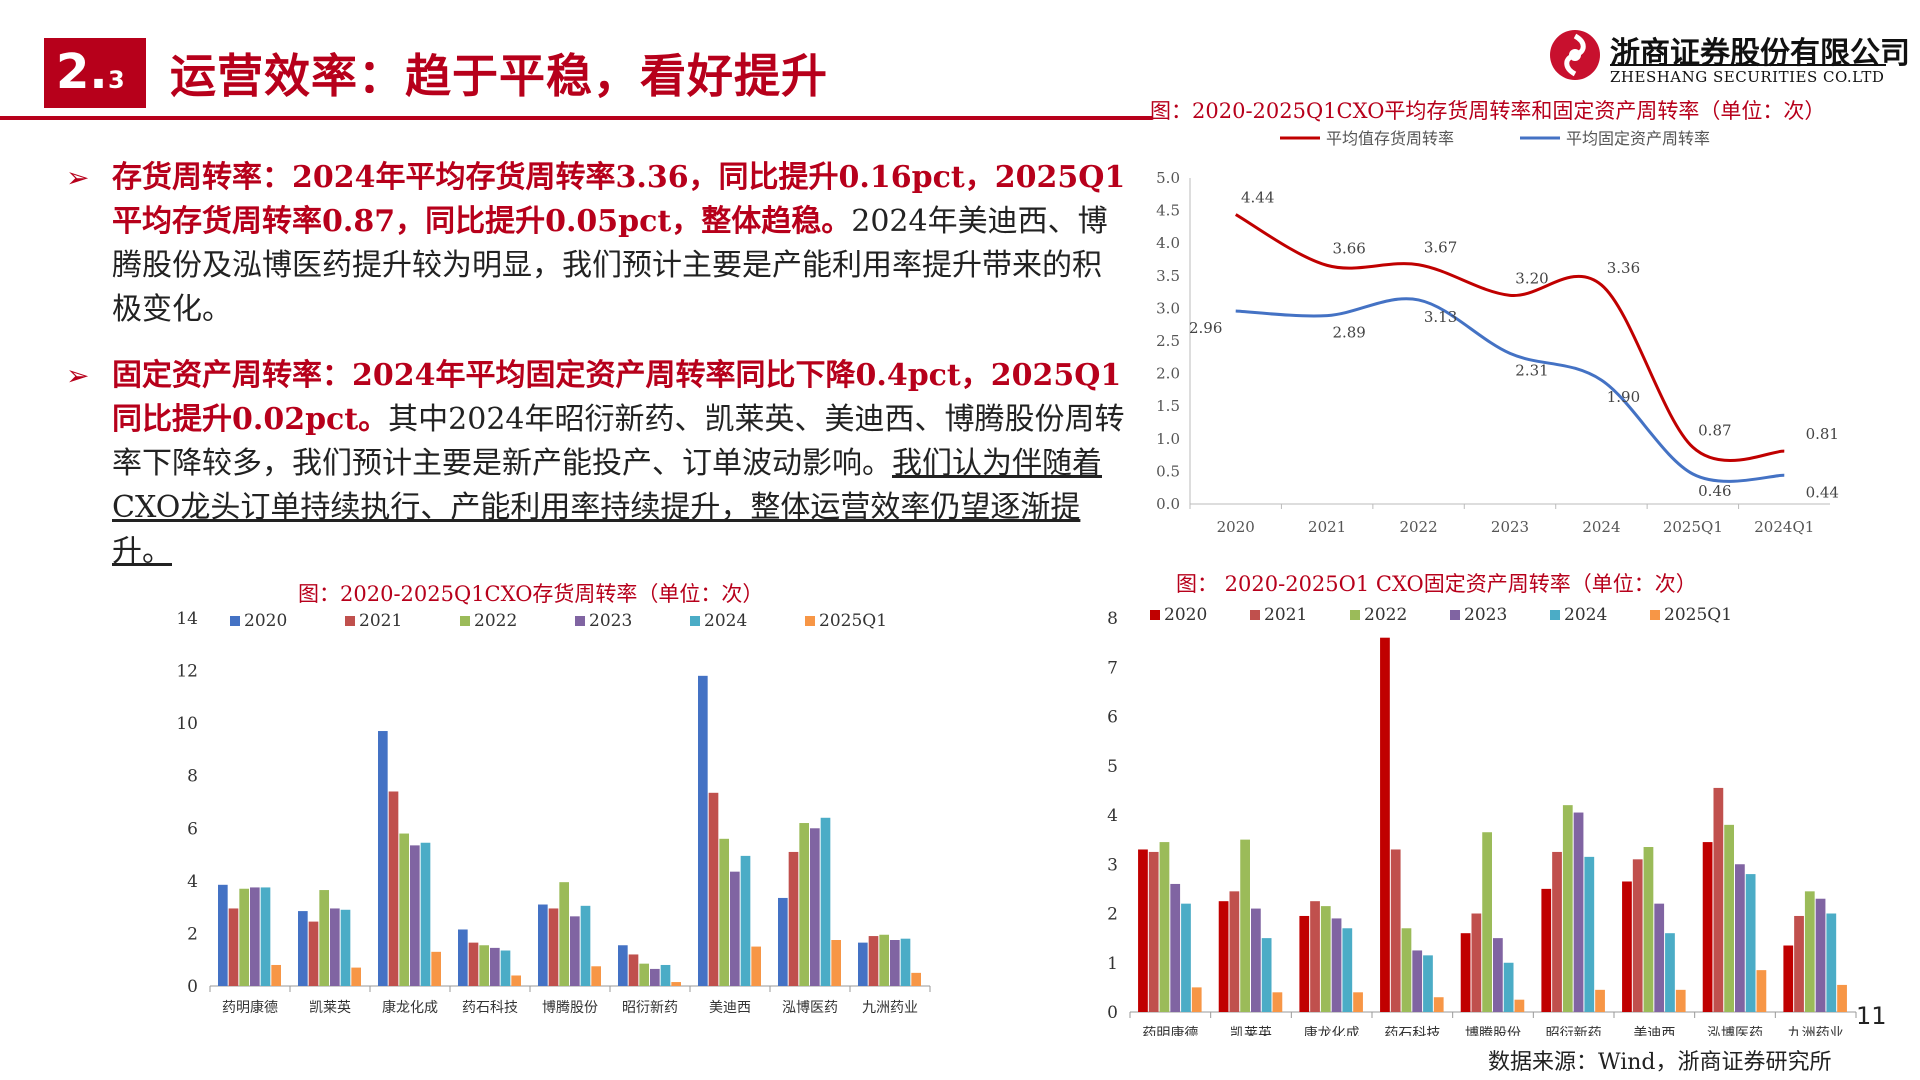 The image size is (1920, 1080). Describe the element at coordinates (1168, 374) in the screenshot. I see `y-tick-label: 2.0` at that location.